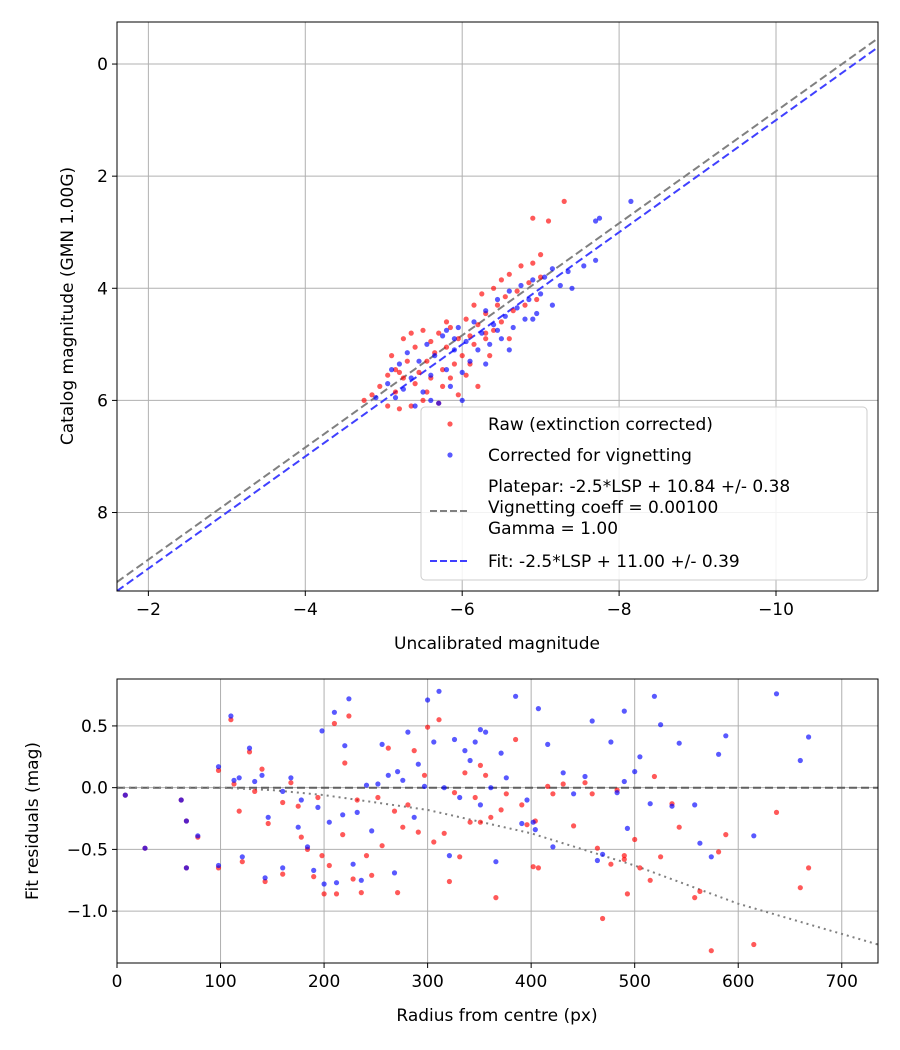  What do you see at coordinates (462, 610) in the screenshot?
I see `top-x-tick-label: −6` at bounding box center [462, 610].